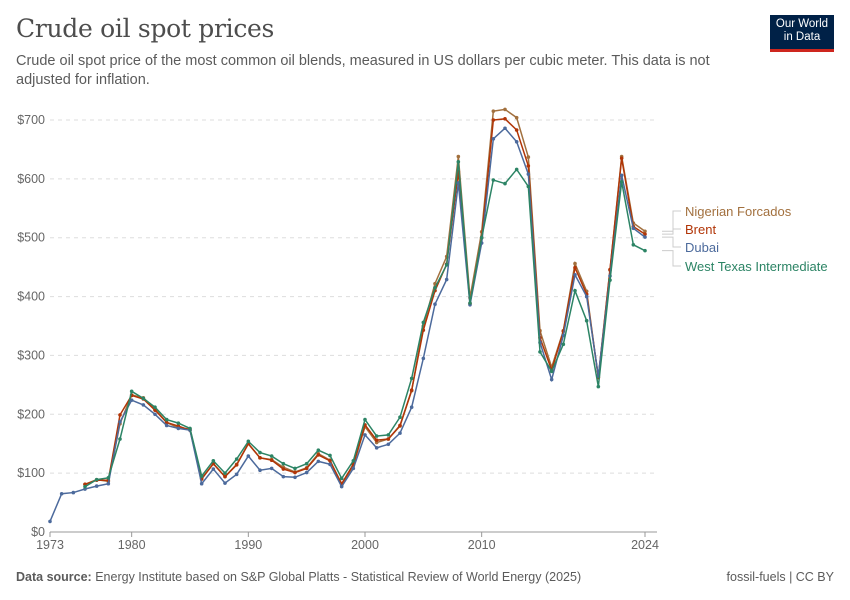 The image size is (850, 600). What do you see at coordinates (50, 545) in the screenshot?
I see `x-tick-label: 1973` at bounding box center [50, 545].